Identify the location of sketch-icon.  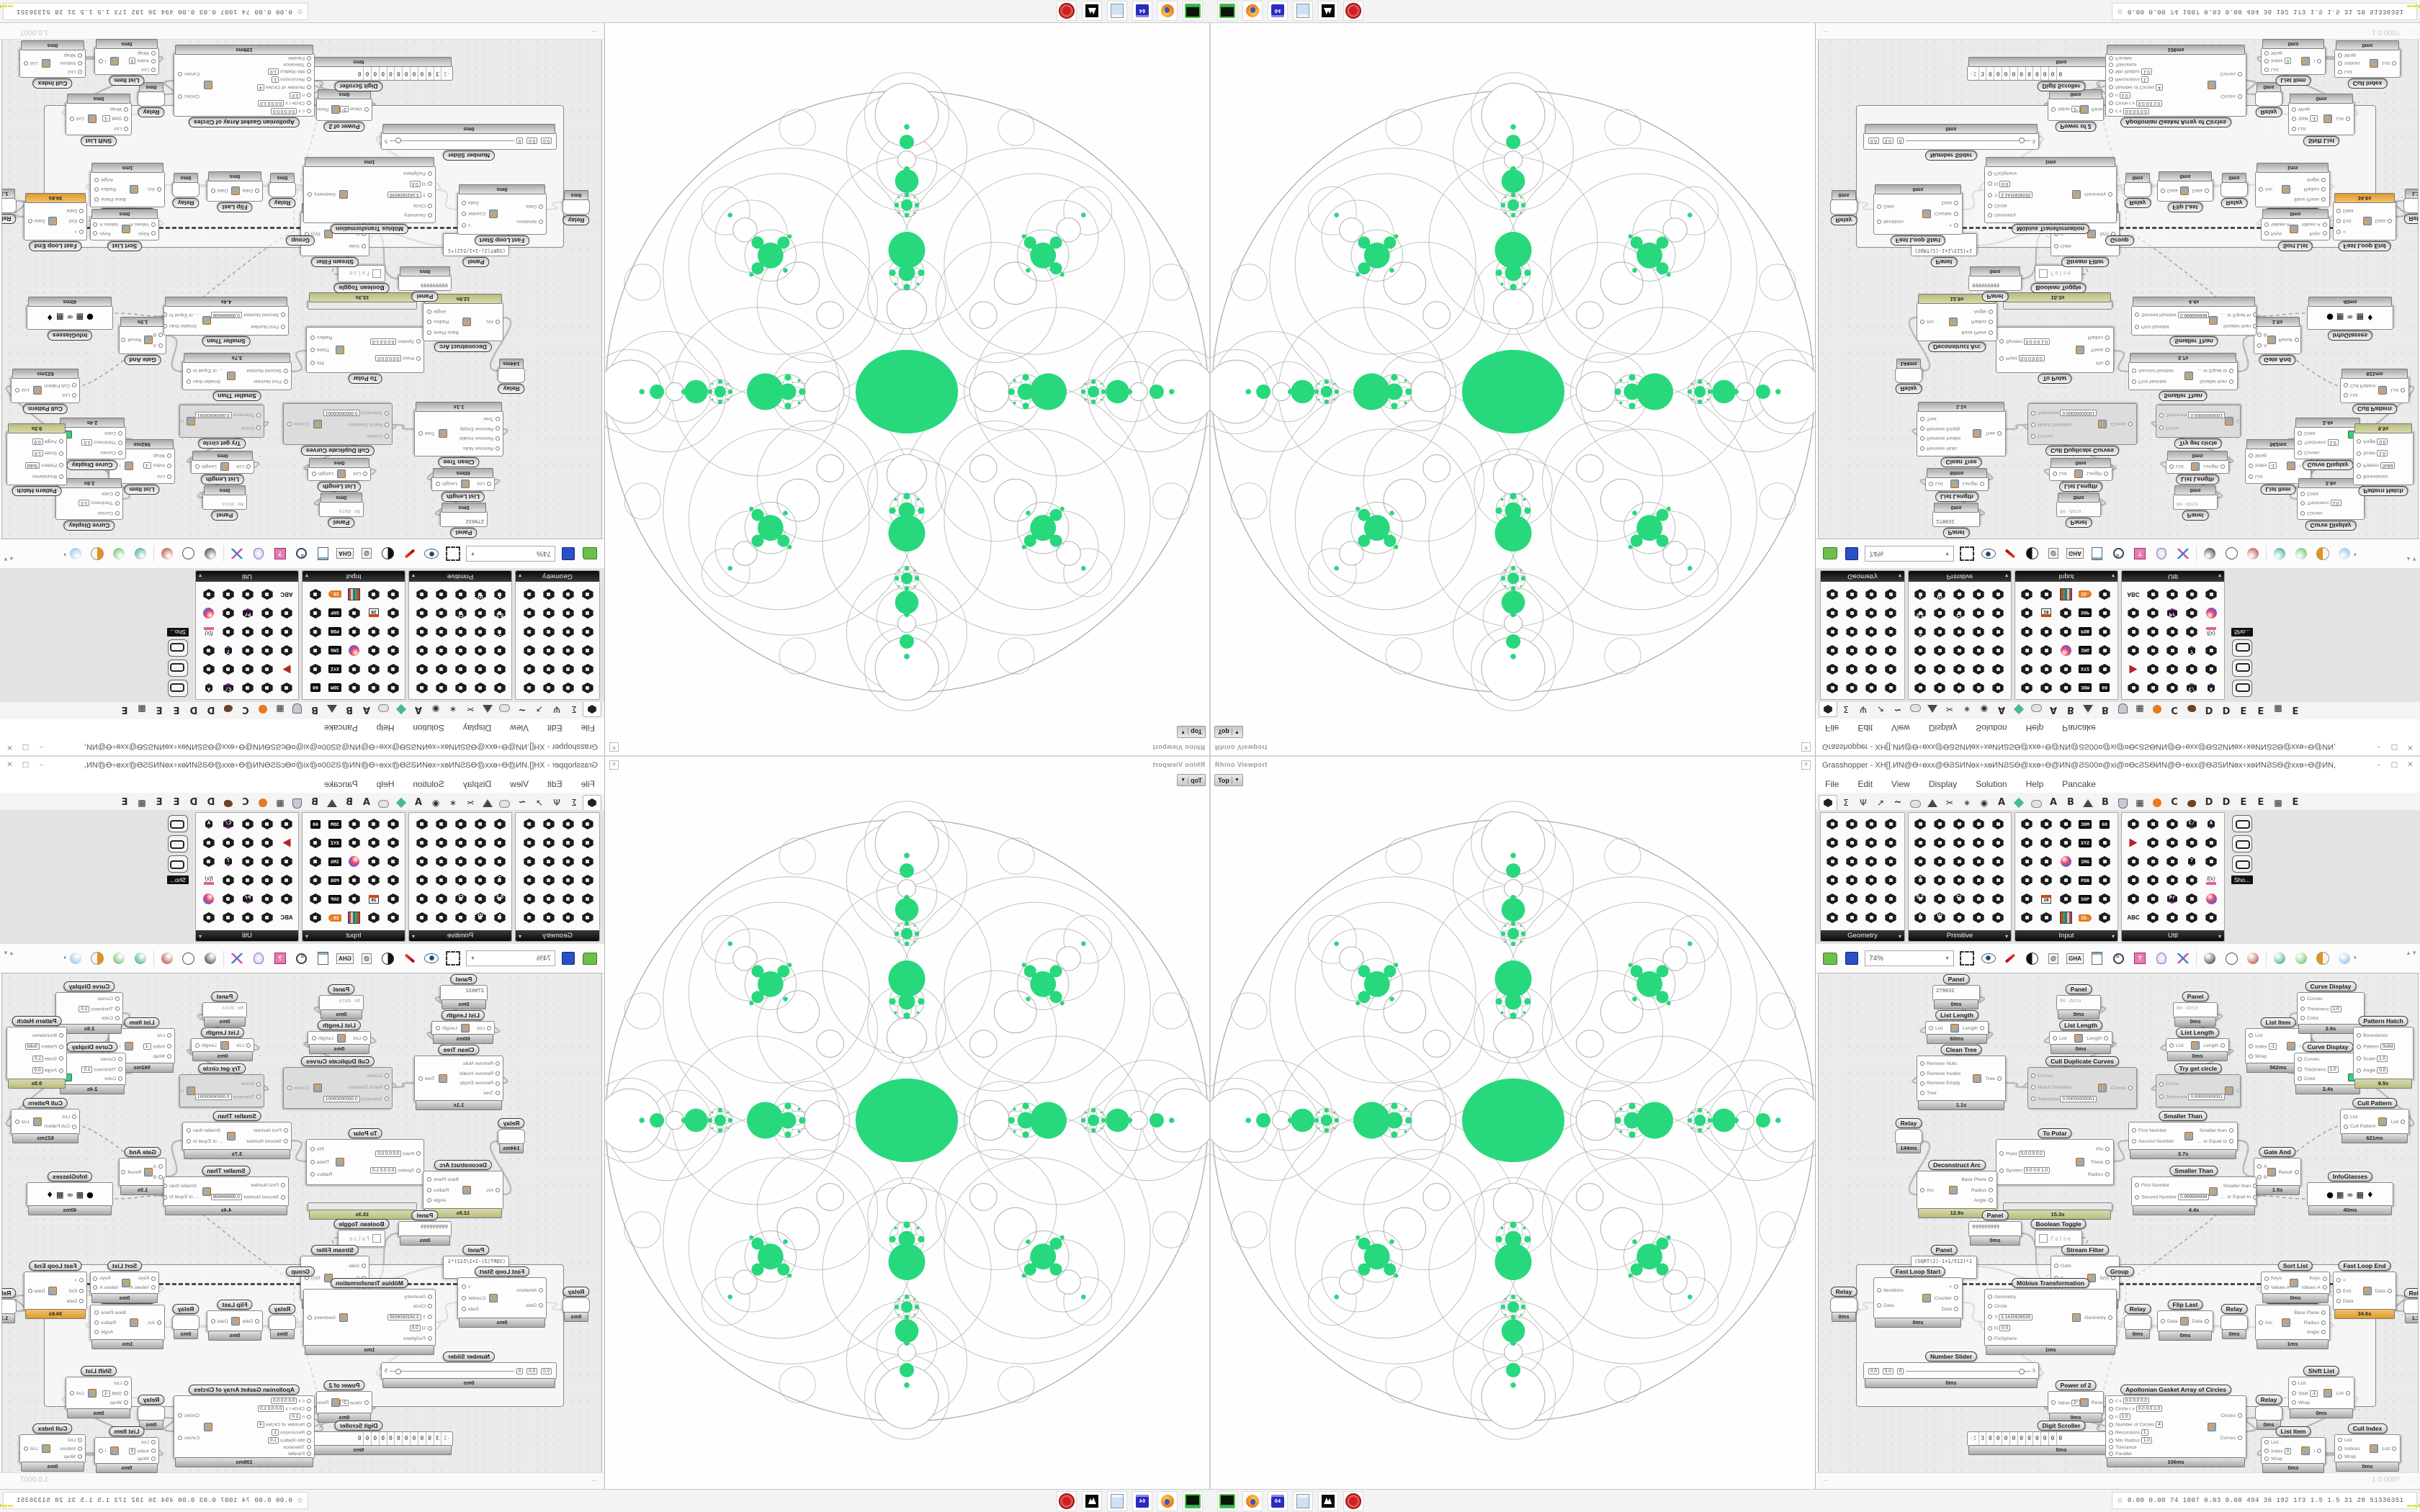
(410, 958).